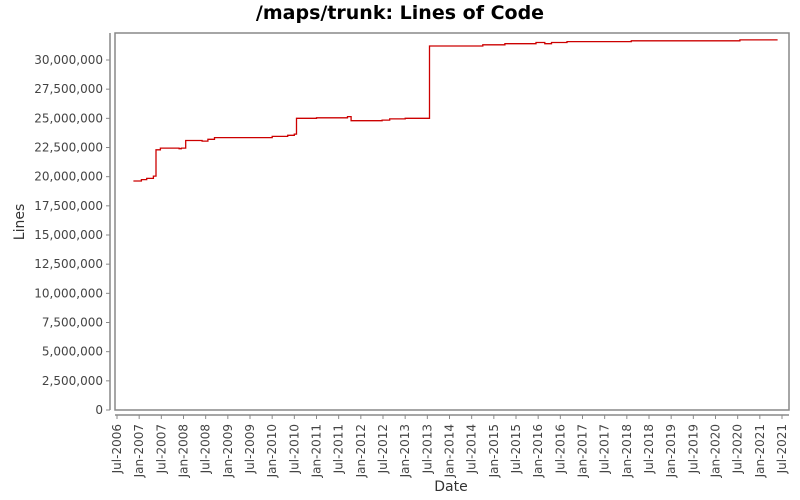 The height and width of the screenshot is (500, 800). Describe the element at coordinates (68, 148) in the screenshot. I see `y-tick-label: 22,500,000` at that location.